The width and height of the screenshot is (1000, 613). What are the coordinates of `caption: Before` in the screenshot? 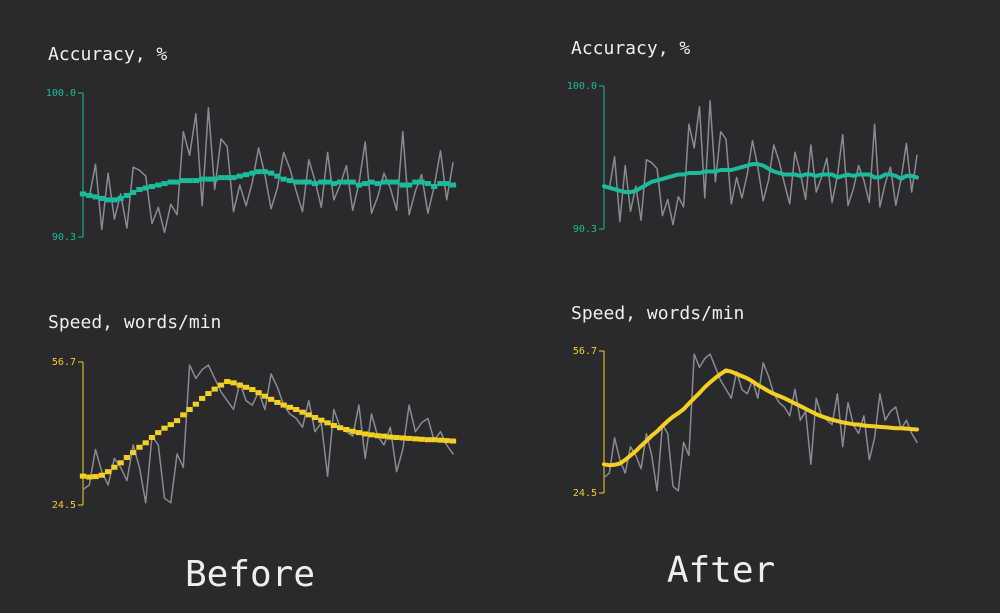 It's located at (250, 574).